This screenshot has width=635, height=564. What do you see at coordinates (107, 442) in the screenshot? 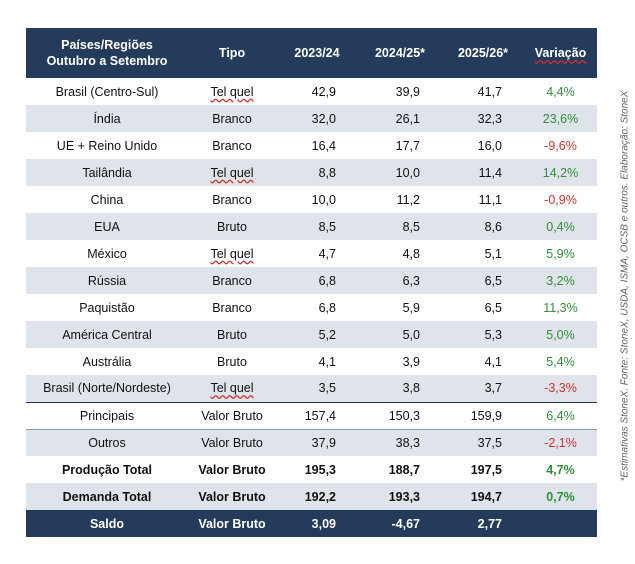
I see `cell-region: Outros` at bounding box center [107, 442].